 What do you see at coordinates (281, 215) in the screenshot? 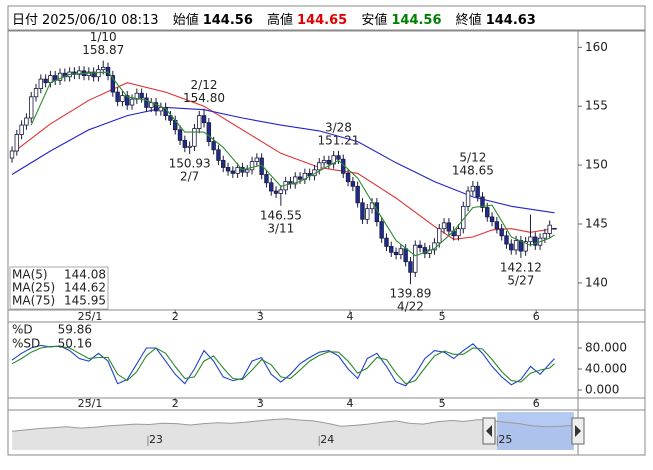
I see `annotation-value: 146.55` at bounding box center [281, 215].